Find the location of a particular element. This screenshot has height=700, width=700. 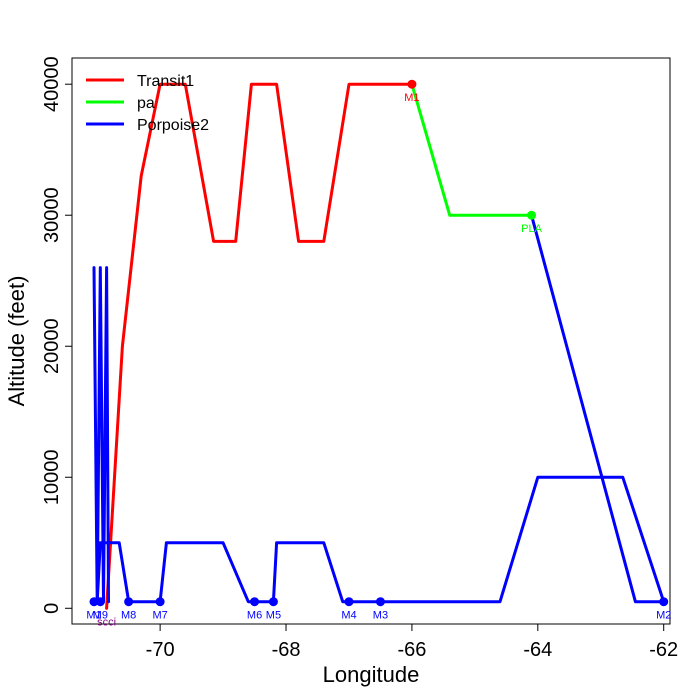

x-axis-label: Longitude is located at coordinates (371, 674).